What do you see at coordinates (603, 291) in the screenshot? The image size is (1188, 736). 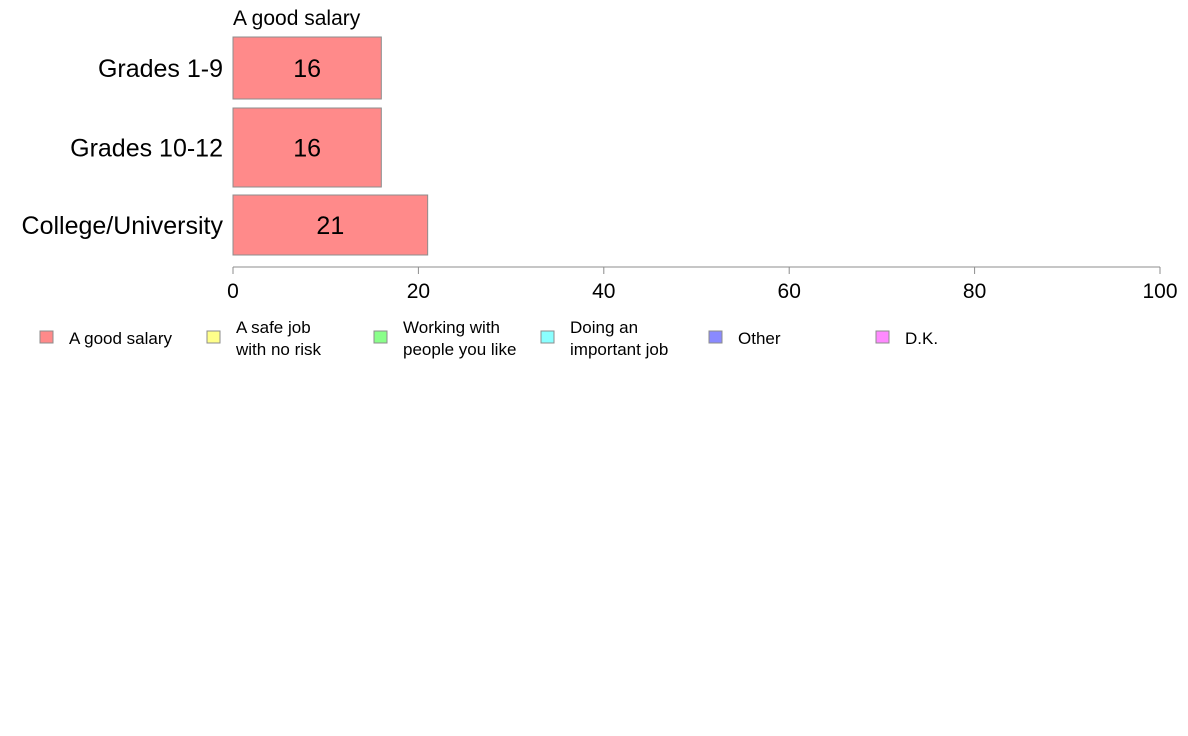 I see `x-tick-label: 40` at bounding box center [603, 291].